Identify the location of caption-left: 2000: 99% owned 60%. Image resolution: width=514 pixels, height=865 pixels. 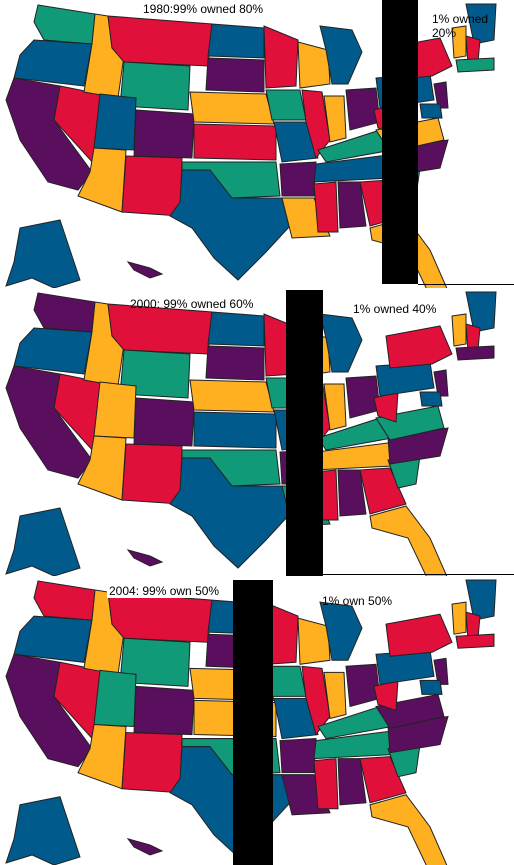
(192, 304).